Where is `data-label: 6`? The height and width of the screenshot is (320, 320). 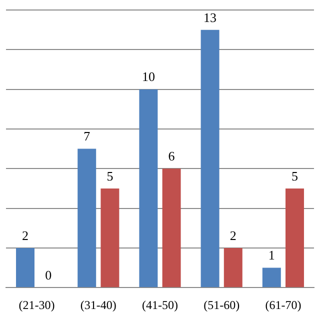
data-label: 6 is located at coordinates (172, 156).